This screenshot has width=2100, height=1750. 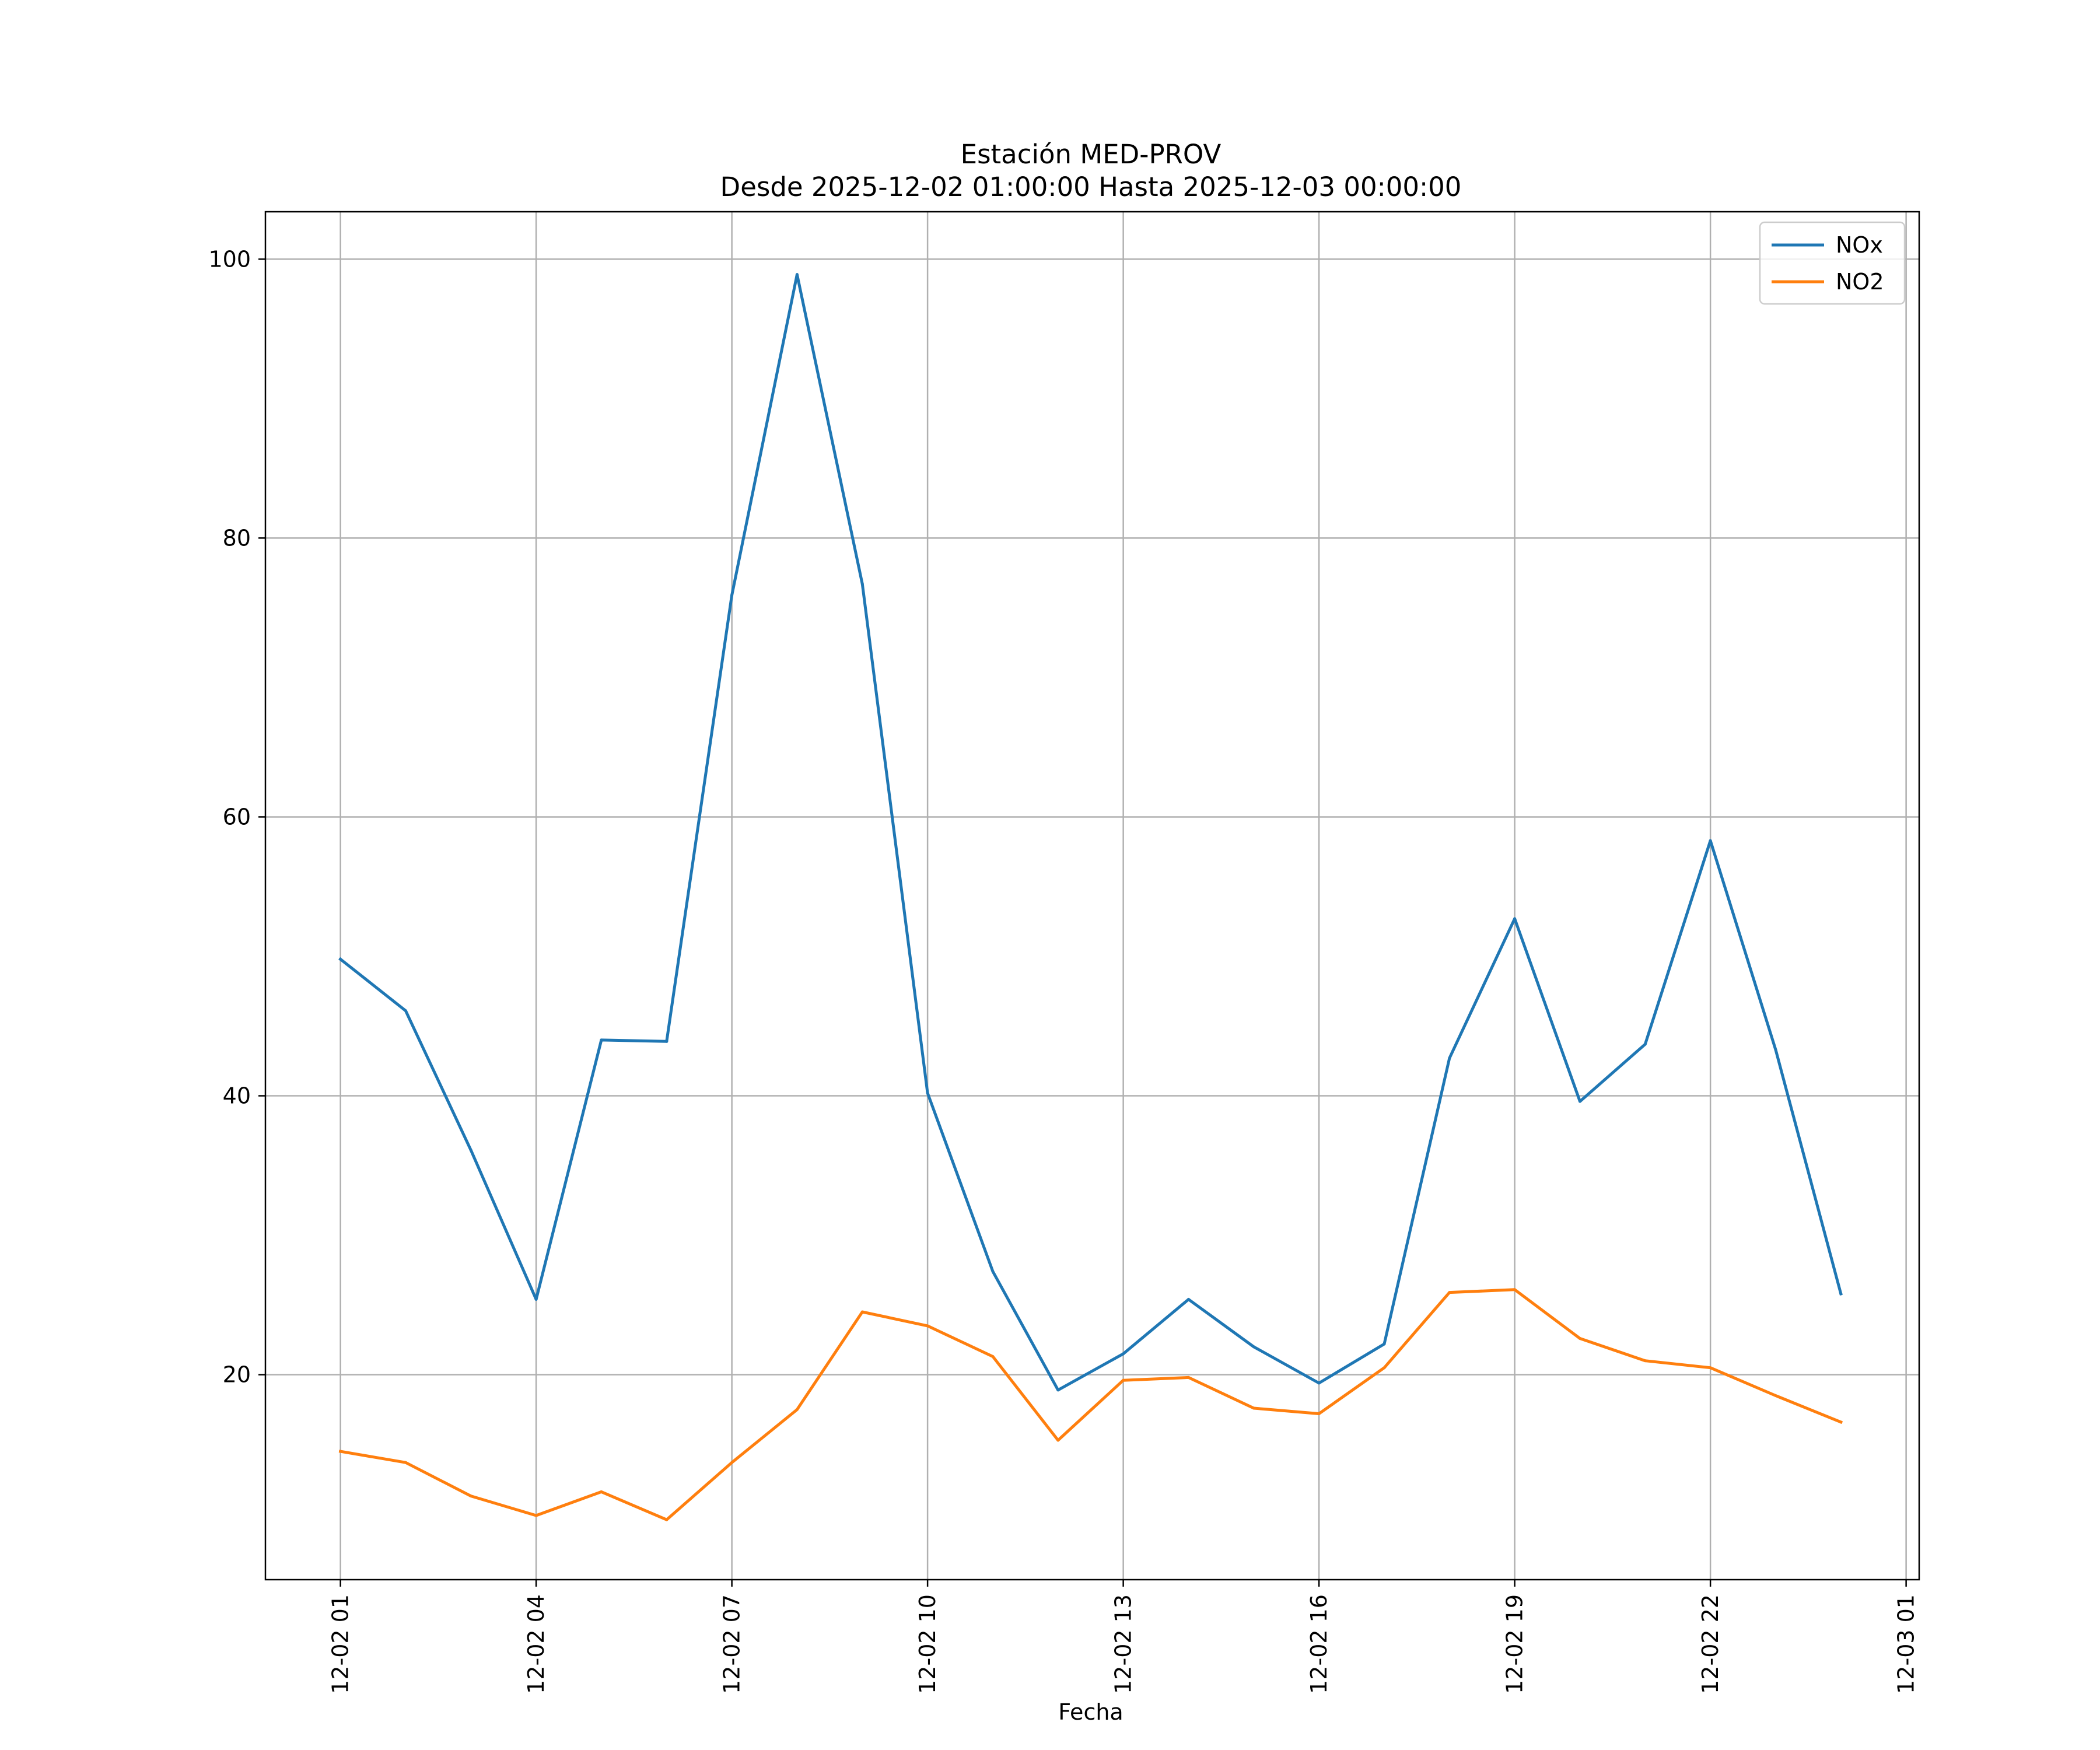 What do you see at coordinates (732, 1644) in the screenshot?
I see `x-tick-label: 12-02 07` at bounding box center [732, 1644].